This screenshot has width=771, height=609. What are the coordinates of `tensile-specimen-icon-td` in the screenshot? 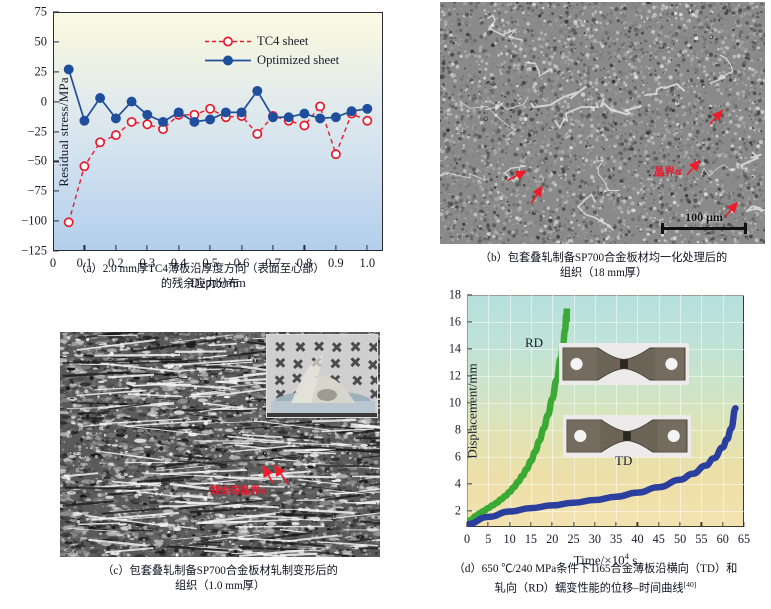 It's located at (627, 436).